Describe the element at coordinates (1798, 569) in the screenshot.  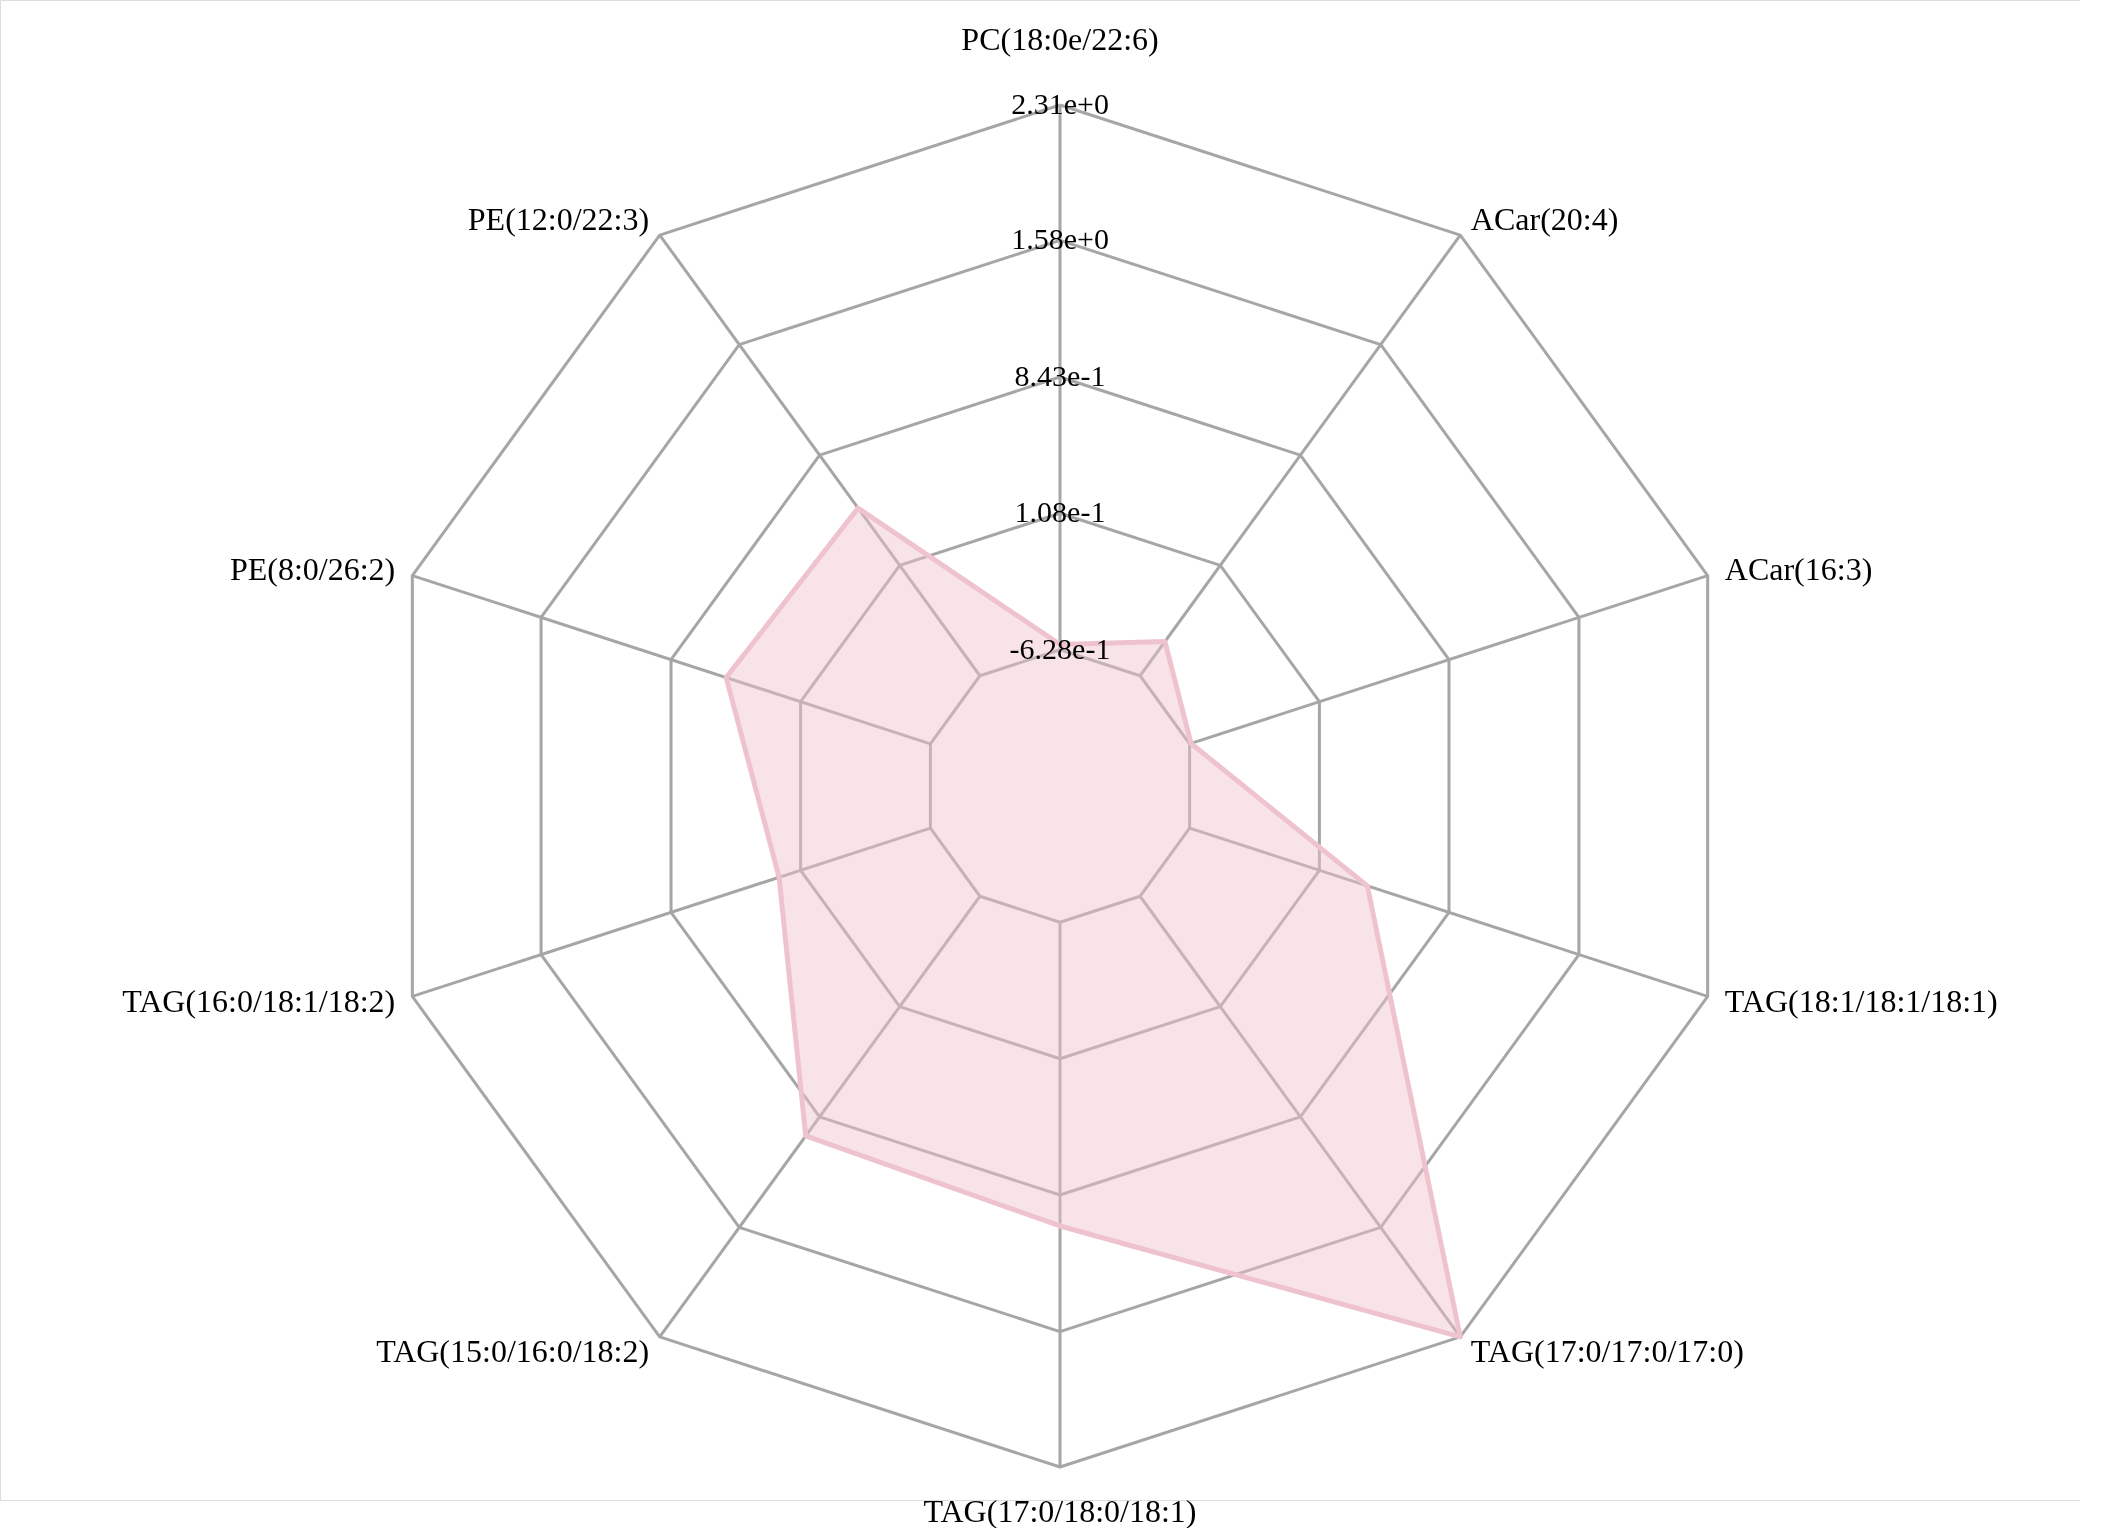
I see `spoke-label: ACar(16:3)` at that location.